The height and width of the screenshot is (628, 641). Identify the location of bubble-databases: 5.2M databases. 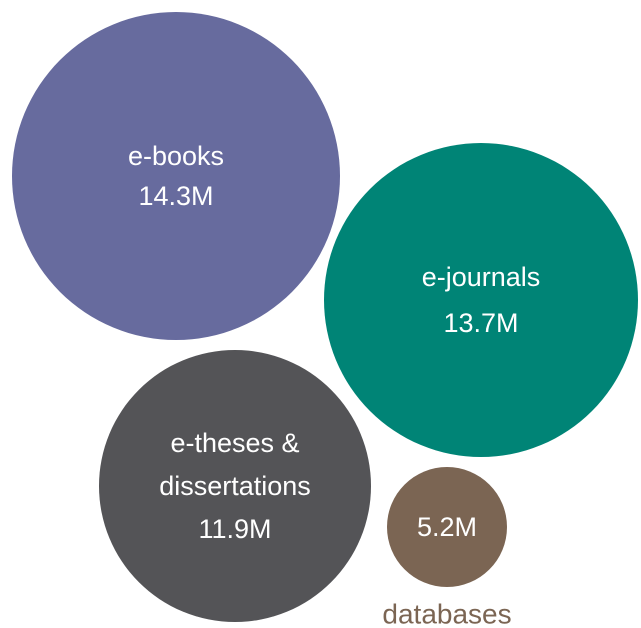
(447, 547).